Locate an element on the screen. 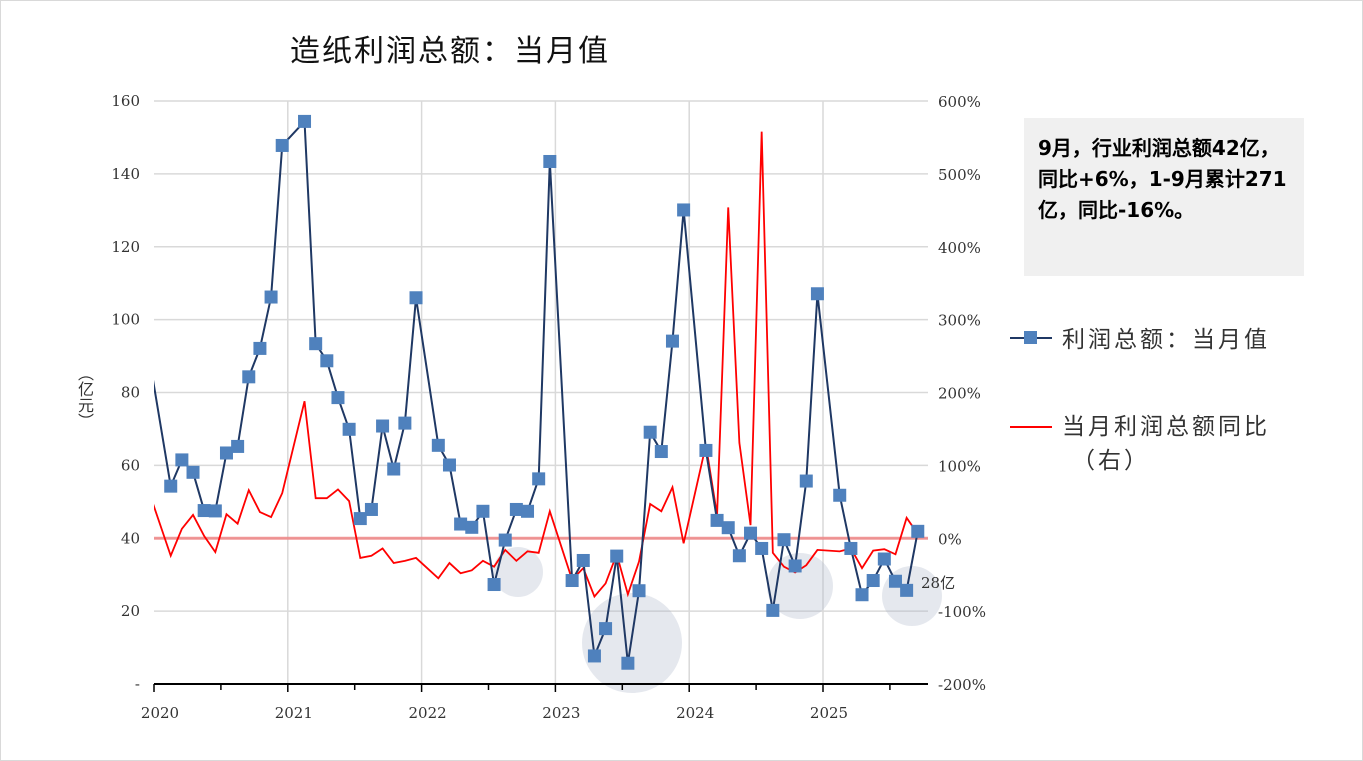 The width and height of the screenshot is (1363, 761). legend-item-profit: 利润总额：当月值 is located at coordinates (1140, 337).